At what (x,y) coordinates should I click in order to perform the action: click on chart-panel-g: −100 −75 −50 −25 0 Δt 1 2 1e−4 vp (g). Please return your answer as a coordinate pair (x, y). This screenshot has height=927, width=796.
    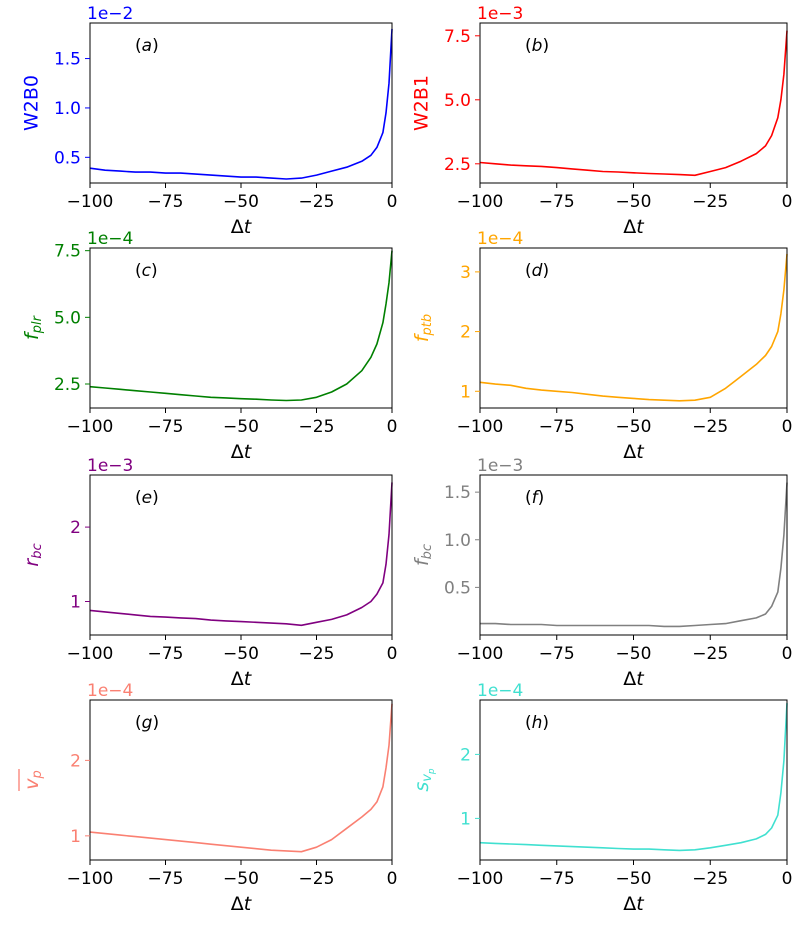
    Looking at the image, I should click on (208, 798).